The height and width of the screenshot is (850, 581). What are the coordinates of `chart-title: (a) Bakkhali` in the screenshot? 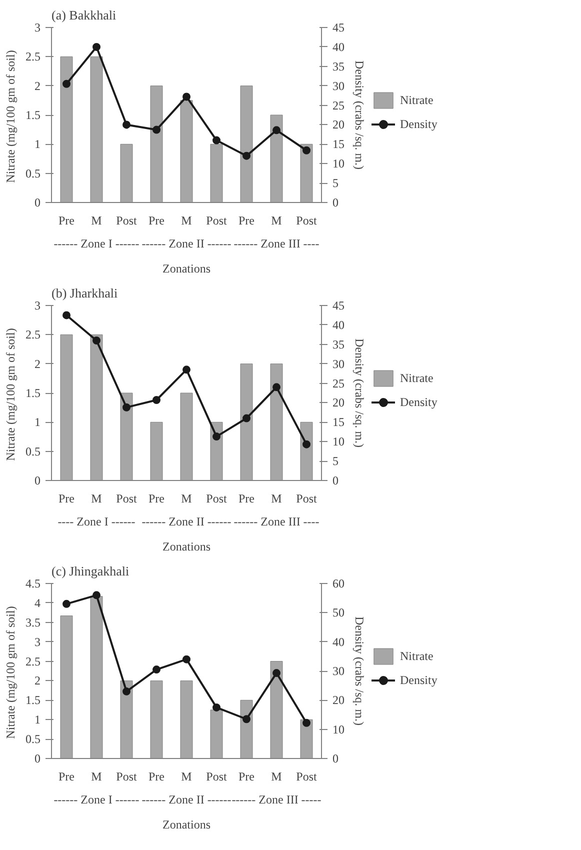 It's located at (84, 15).